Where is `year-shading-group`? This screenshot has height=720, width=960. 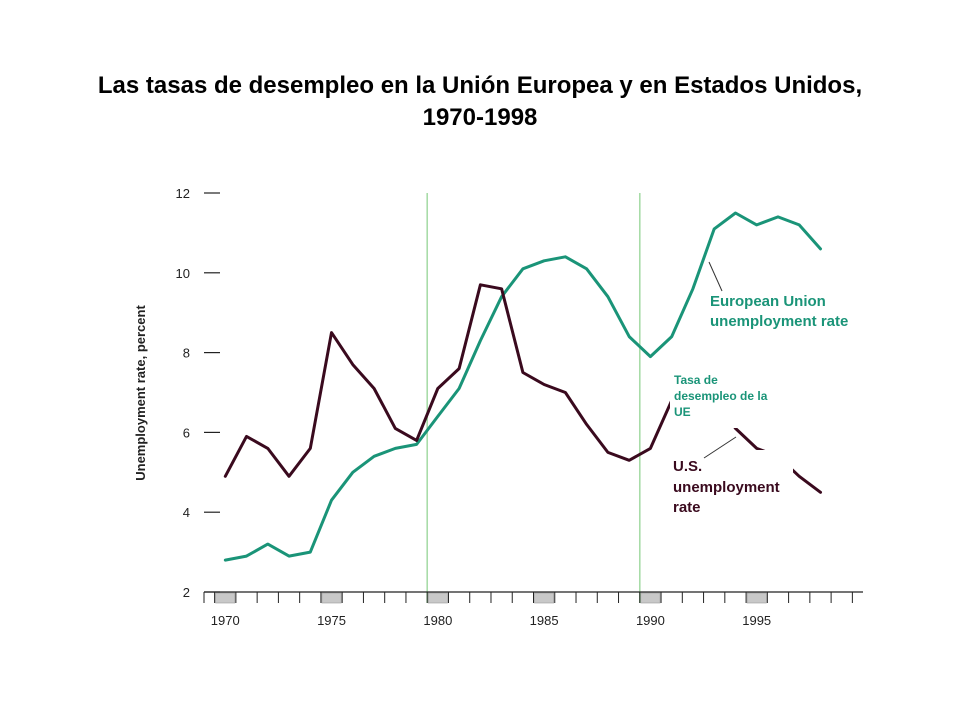
year-shading-group is located at coordinates (491, 598).